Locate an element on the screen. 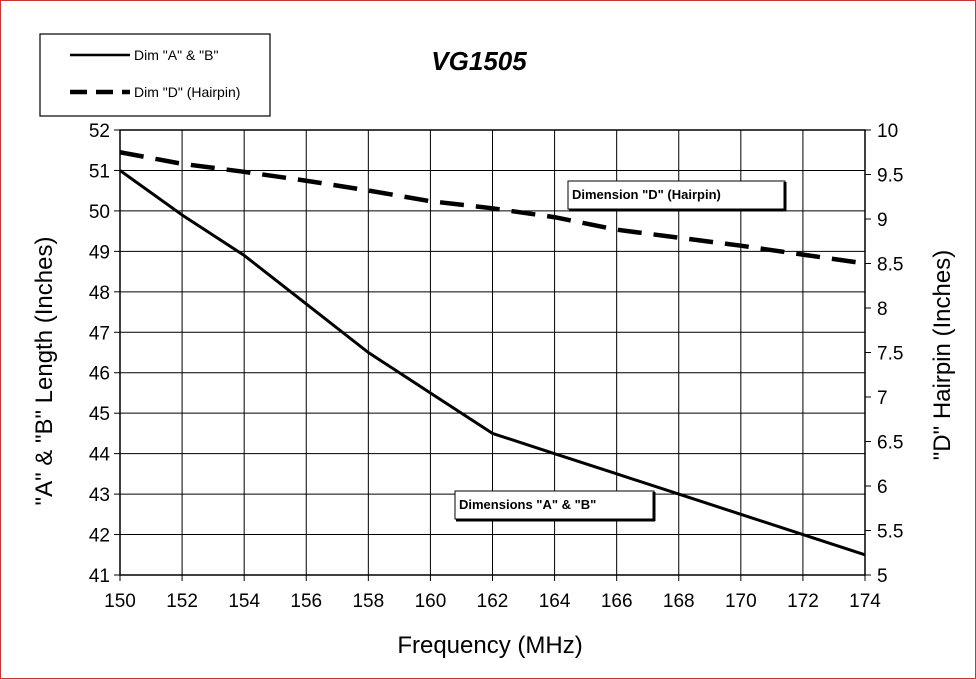 Image resolution: width=976 pixels, height=679 pixels. x-tick-label: 150 is located at coordinates (120, 601).